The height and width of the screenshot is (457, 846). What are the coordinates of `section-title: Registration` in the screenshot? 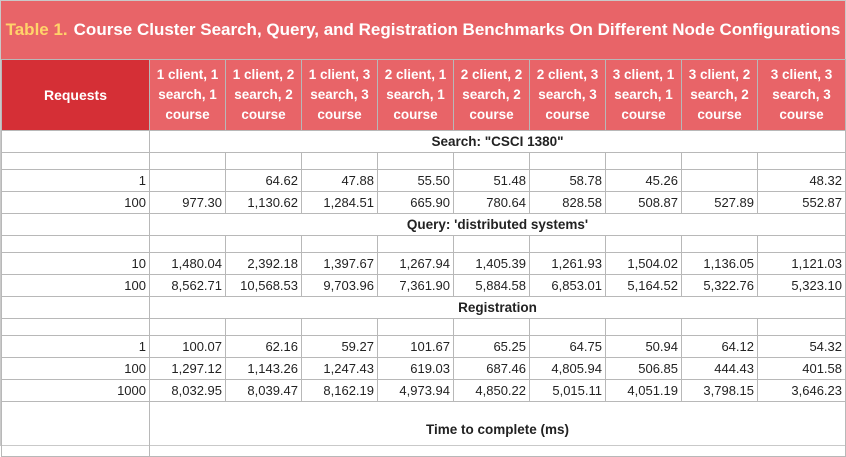 It's located at (497, 307).